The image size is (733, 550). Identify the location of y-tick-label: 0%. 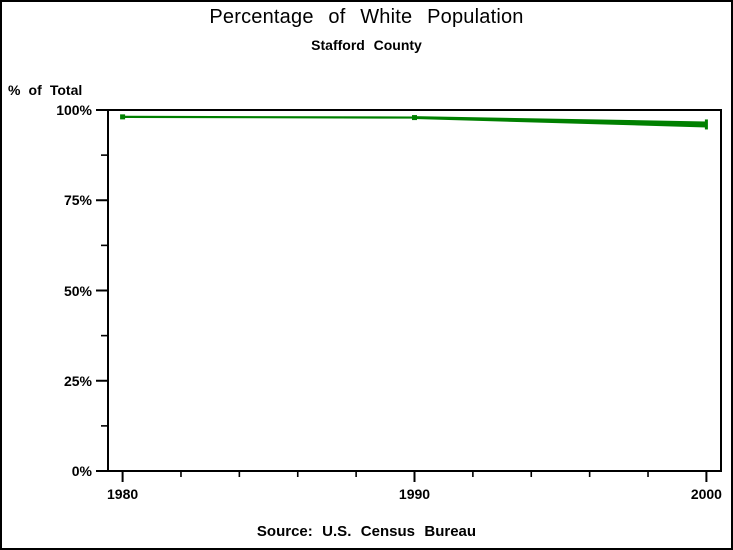
(81, 471).